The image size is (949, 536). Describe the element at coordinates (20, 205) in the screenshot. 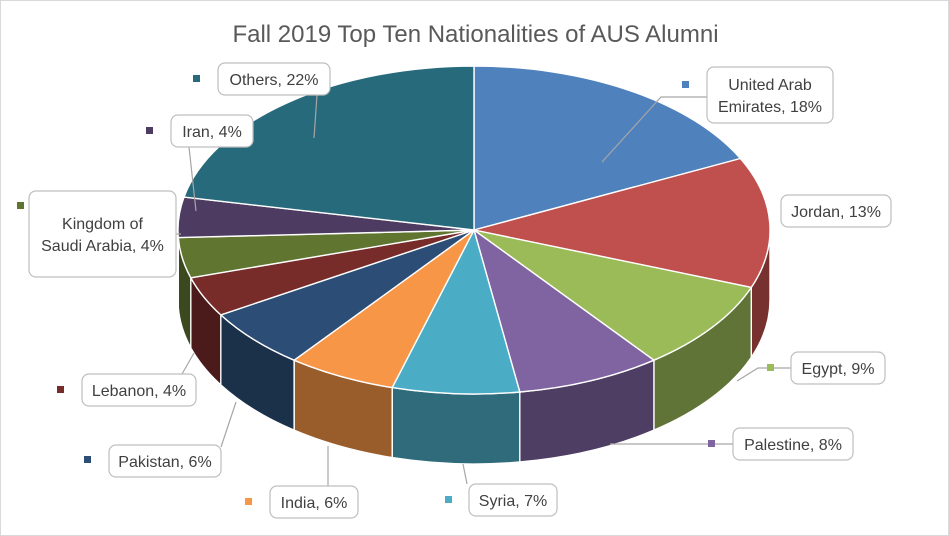

I see `legend-marker-kingdom-of-saudi-arabia` at that location.